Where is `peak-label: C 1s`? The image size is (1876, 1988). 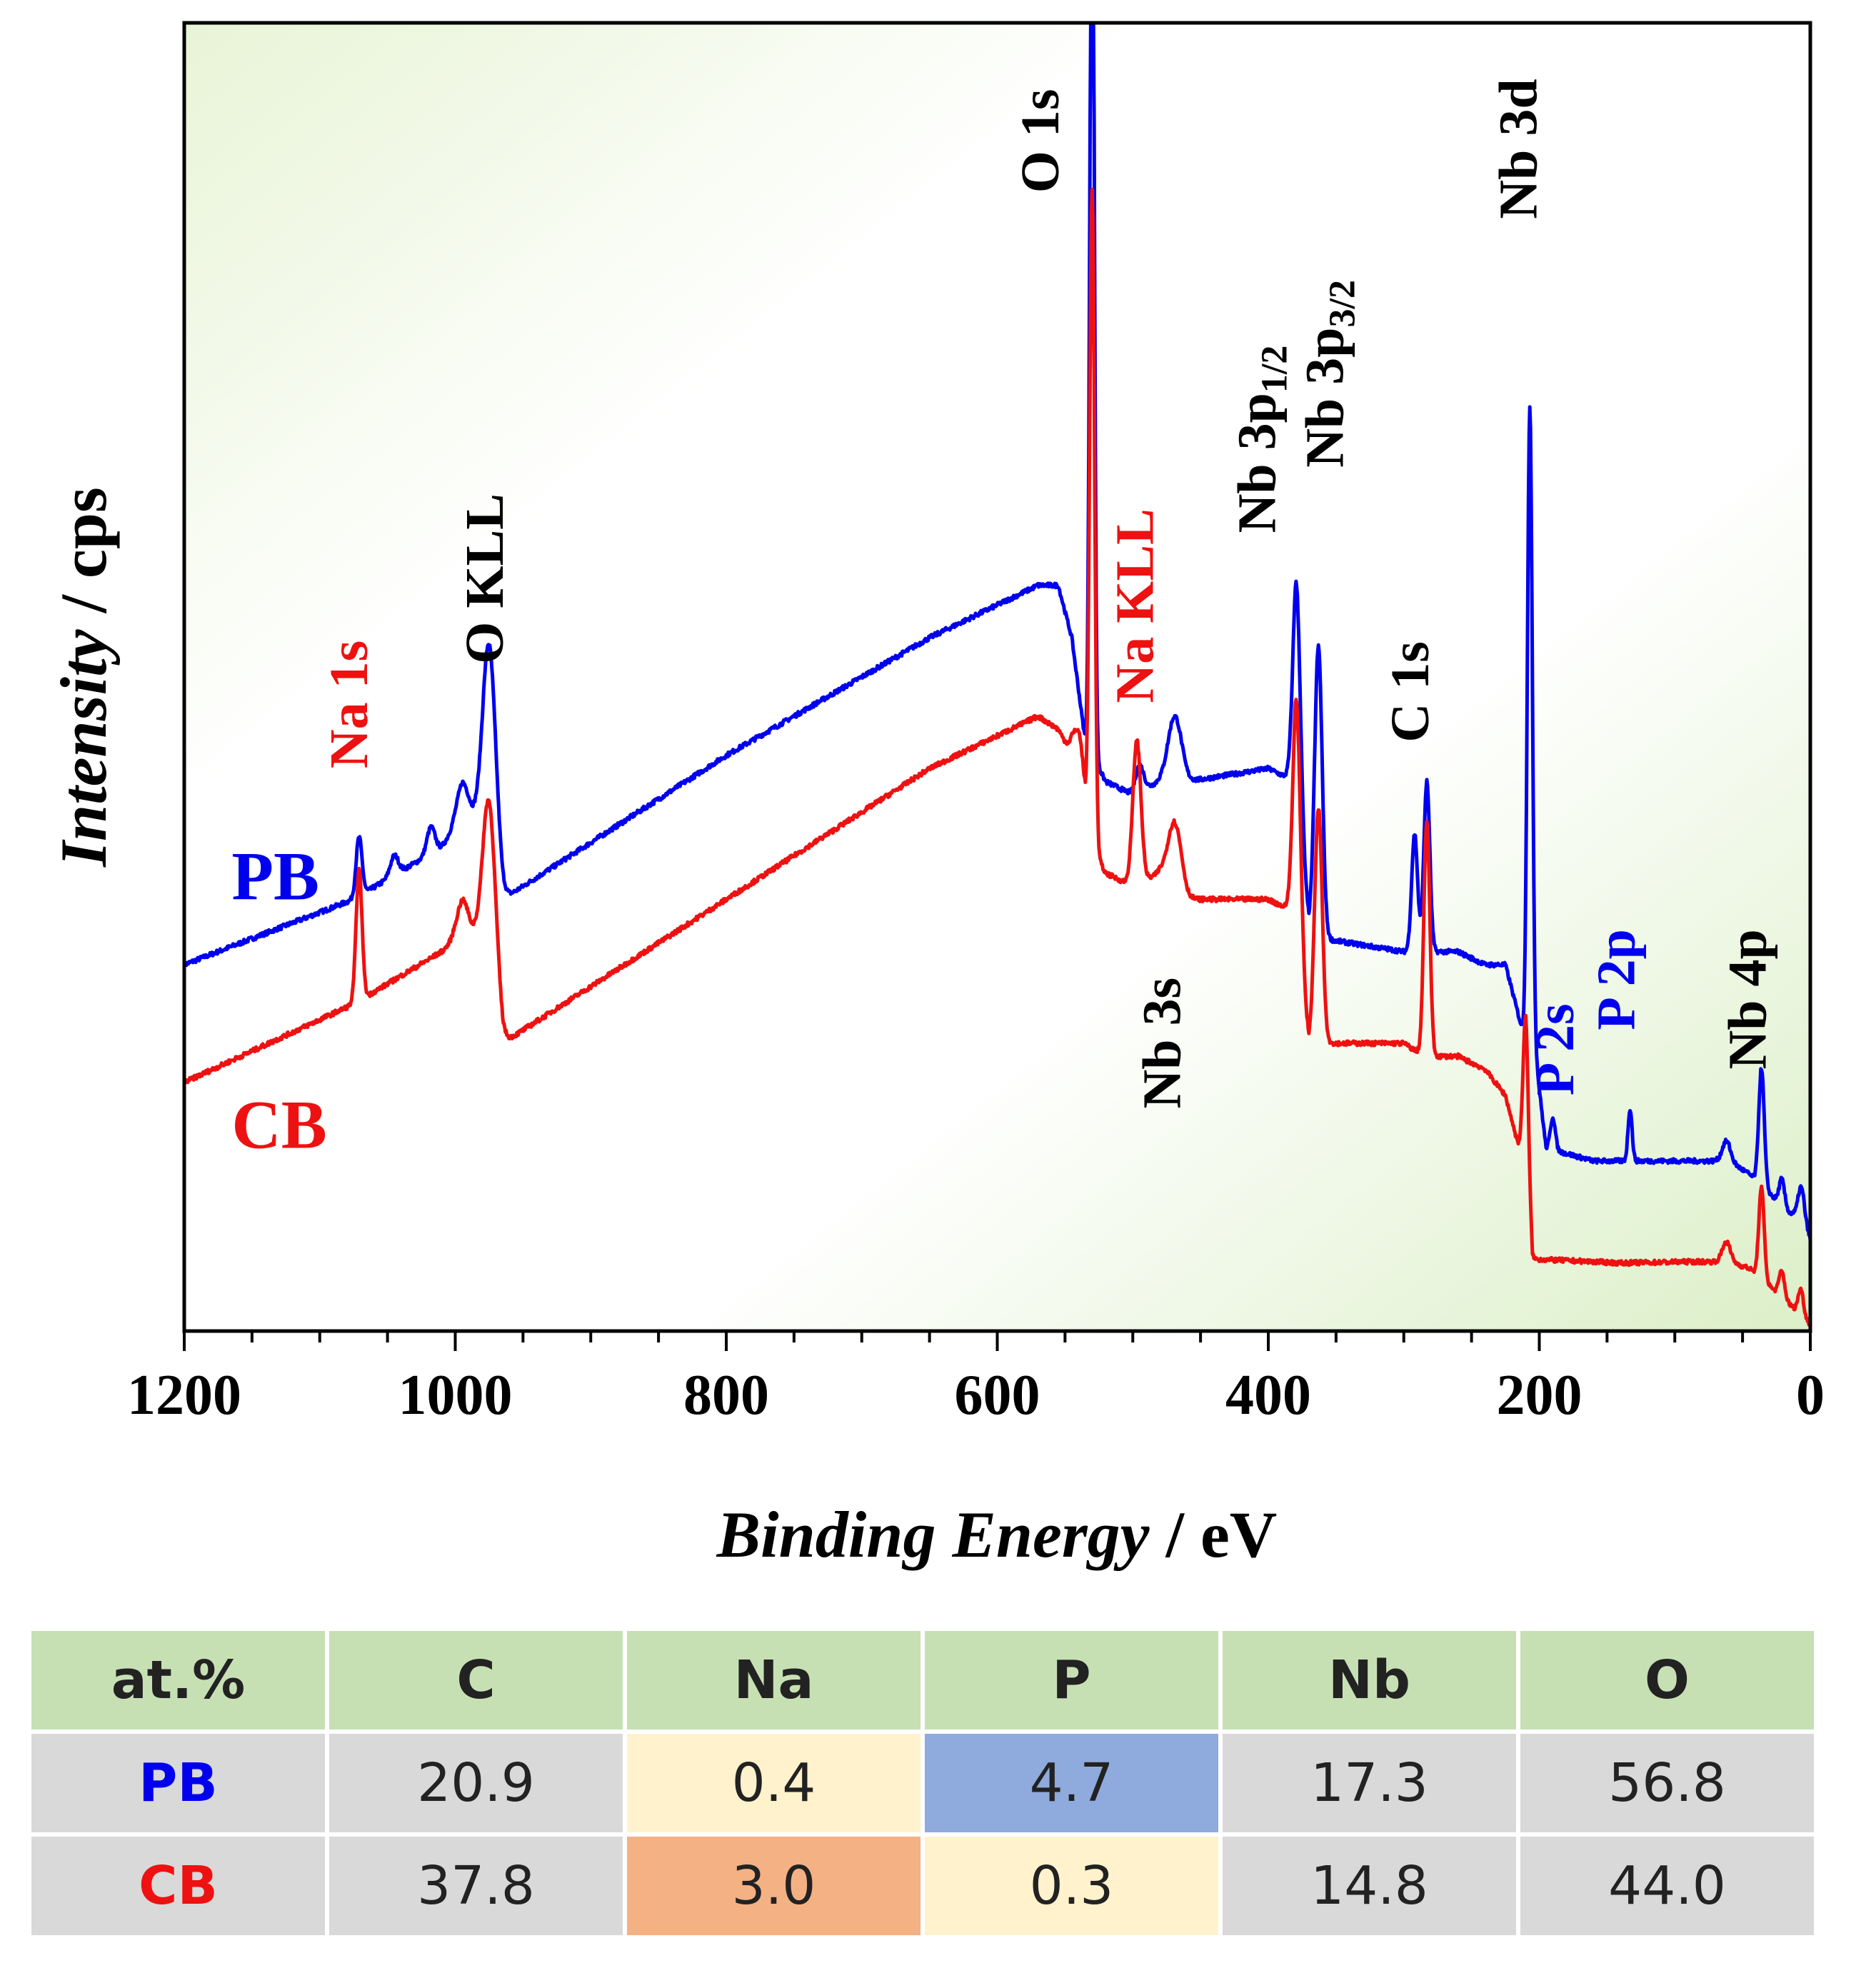 peak-label: C 1s is located at coordinates (1410, 691).